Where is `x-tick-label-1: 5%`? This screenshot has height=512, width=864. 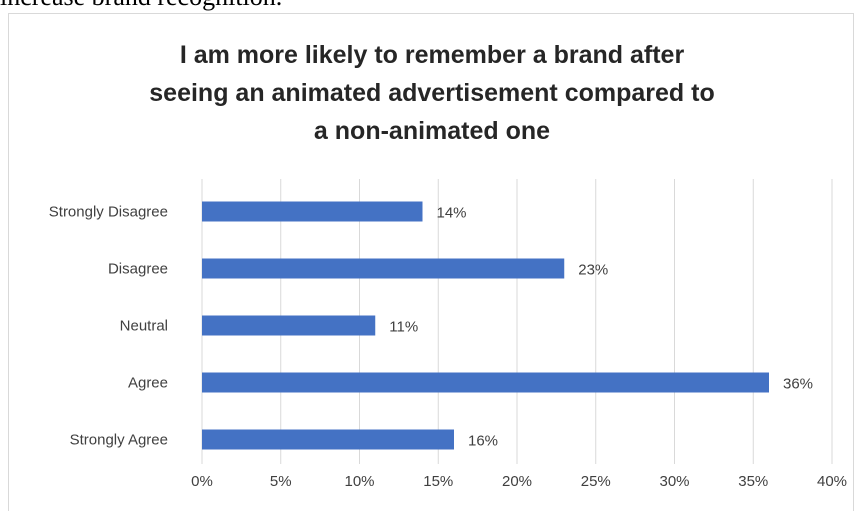
x-tick-label-1: 5% is located at coordinates (281, 481).